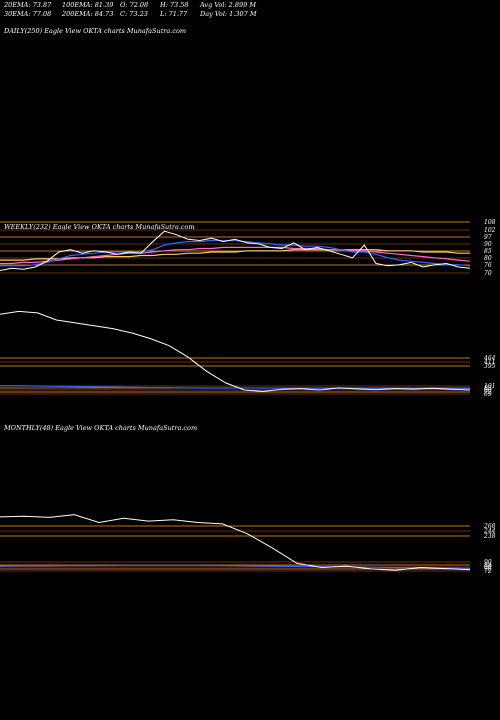  What do you see at coordinates (490, 222) in the screenshot?
I see `level-label: 108` at bounding box center [490, 222].